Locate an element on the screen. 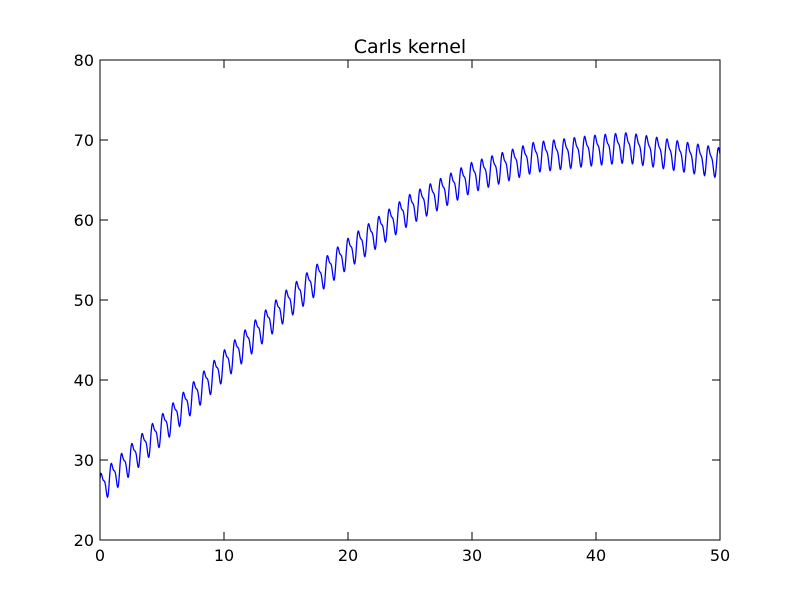  y-tick-label: 30 is located at coordinates (84, 460).